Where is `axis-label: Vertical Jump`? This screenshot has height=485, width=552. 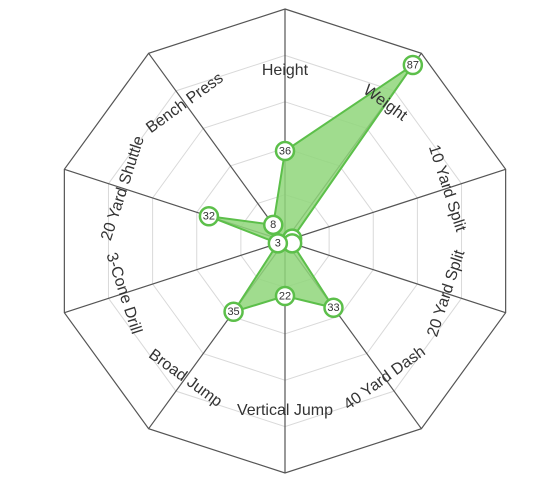 axis-label: Vertical Jump is located at coordinates (285, 410).